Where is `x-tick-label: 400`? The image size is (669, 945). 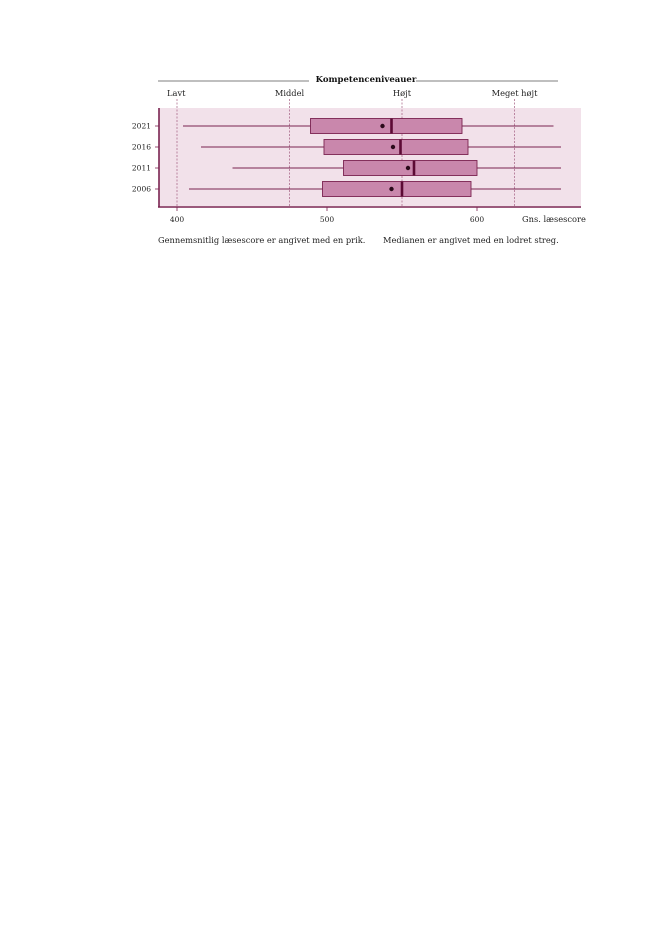 x-tick-label: 400 is located at coordinates (177, 219).